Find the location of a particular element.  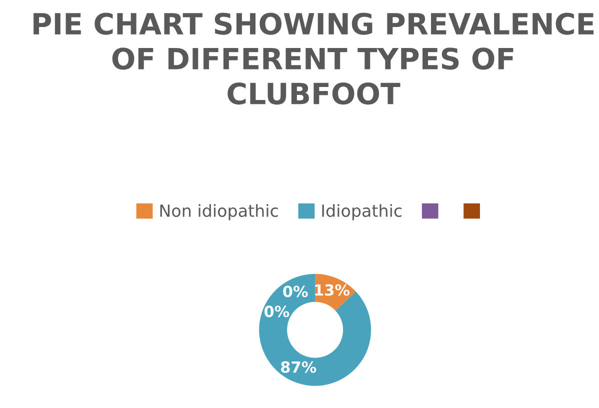

data-label: 87% is located at coordinates (298, 367).